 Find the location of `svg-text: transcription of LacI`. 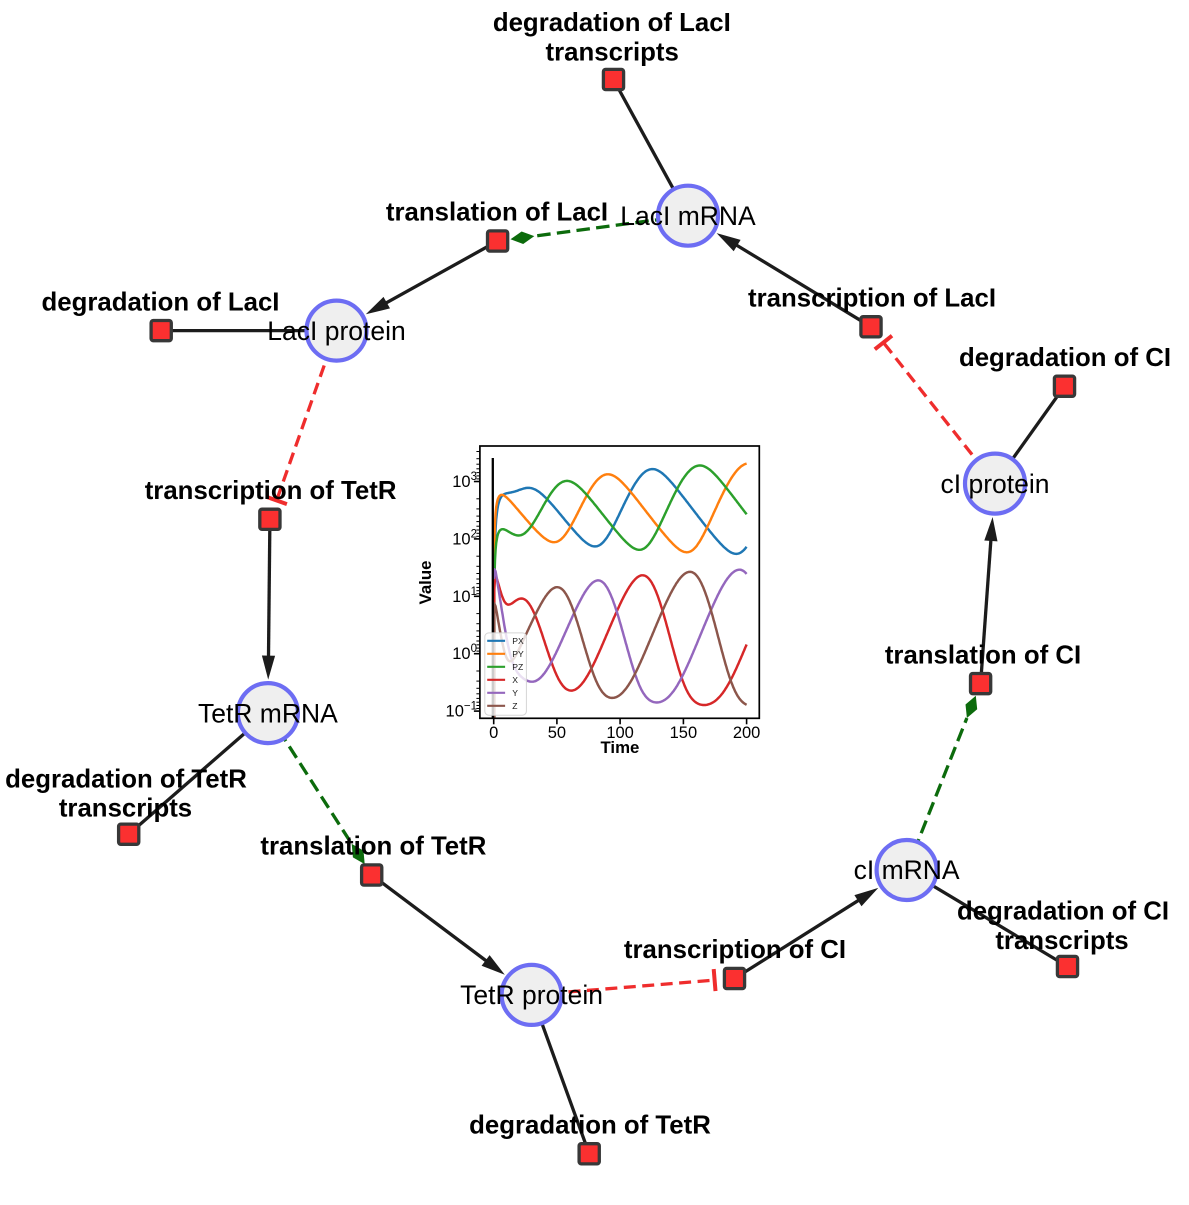

svg-text: transcription of LacI is located at coordinates (872, 299).